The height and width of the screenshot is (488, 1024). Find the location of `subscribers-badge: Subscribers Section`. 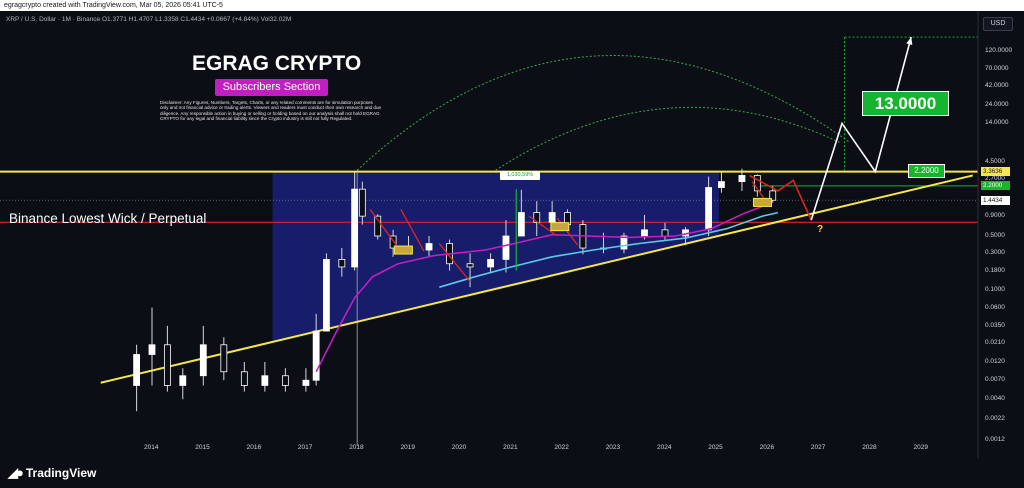

subscribers-badge: Subscribers Section is located at coordinates (271, 87).